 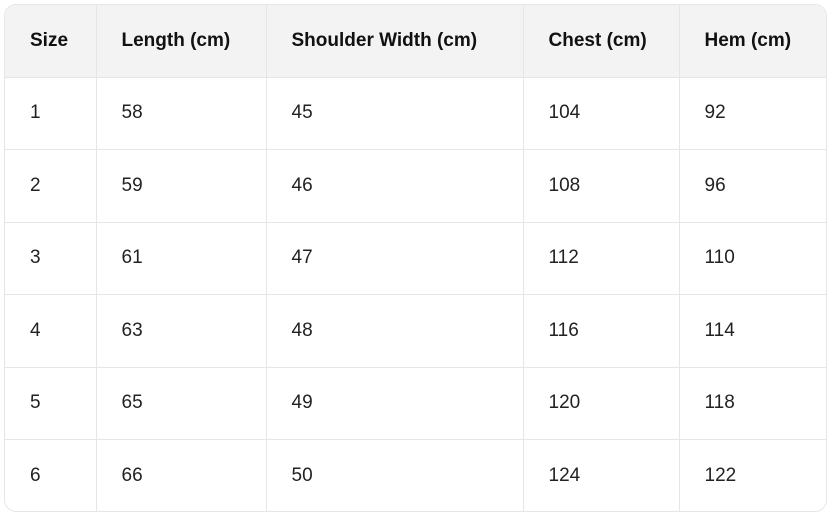 I want to click on table-row: 6 66 50 124 122, so click(x=415, y=475).